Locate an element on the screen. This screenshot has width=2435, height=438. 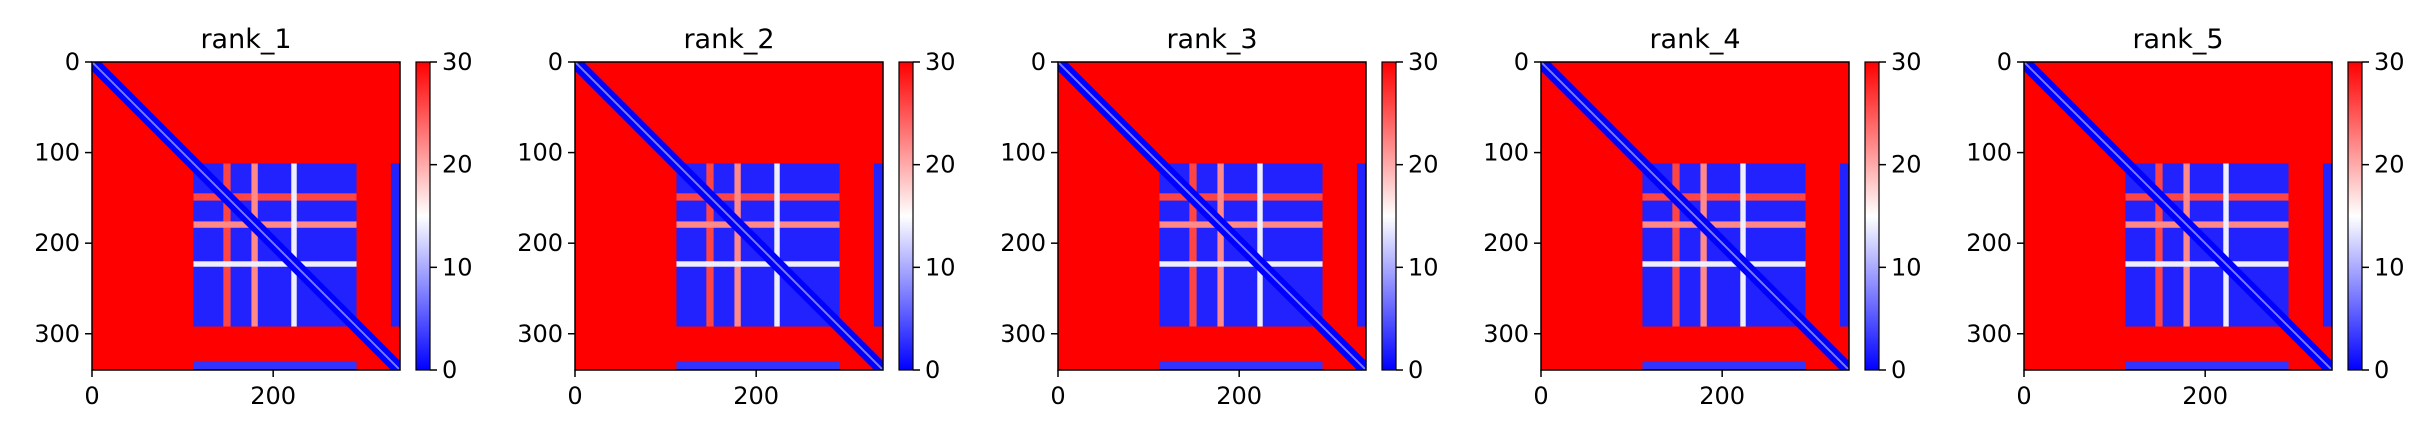
chart-title: rank_4 is located at coordinates (1694, 39).